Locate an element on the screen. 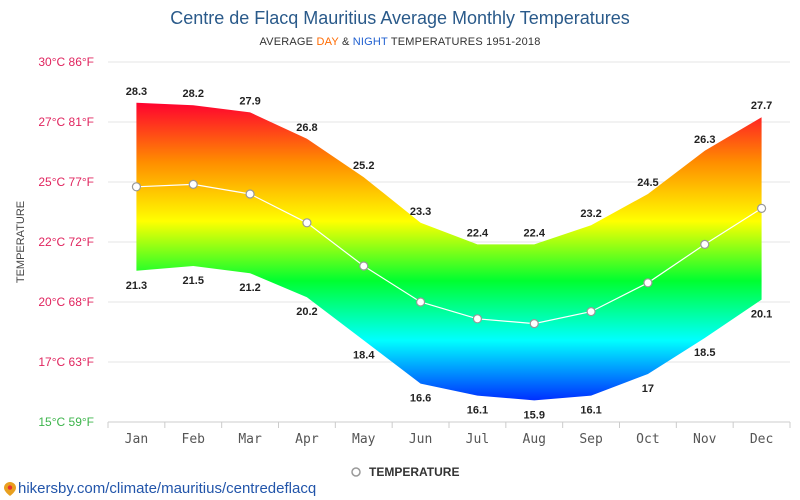 The width and height of the screenshot is (800, 500). y-tick-label: 20°C 68°F is located at coordinates (66, 302).